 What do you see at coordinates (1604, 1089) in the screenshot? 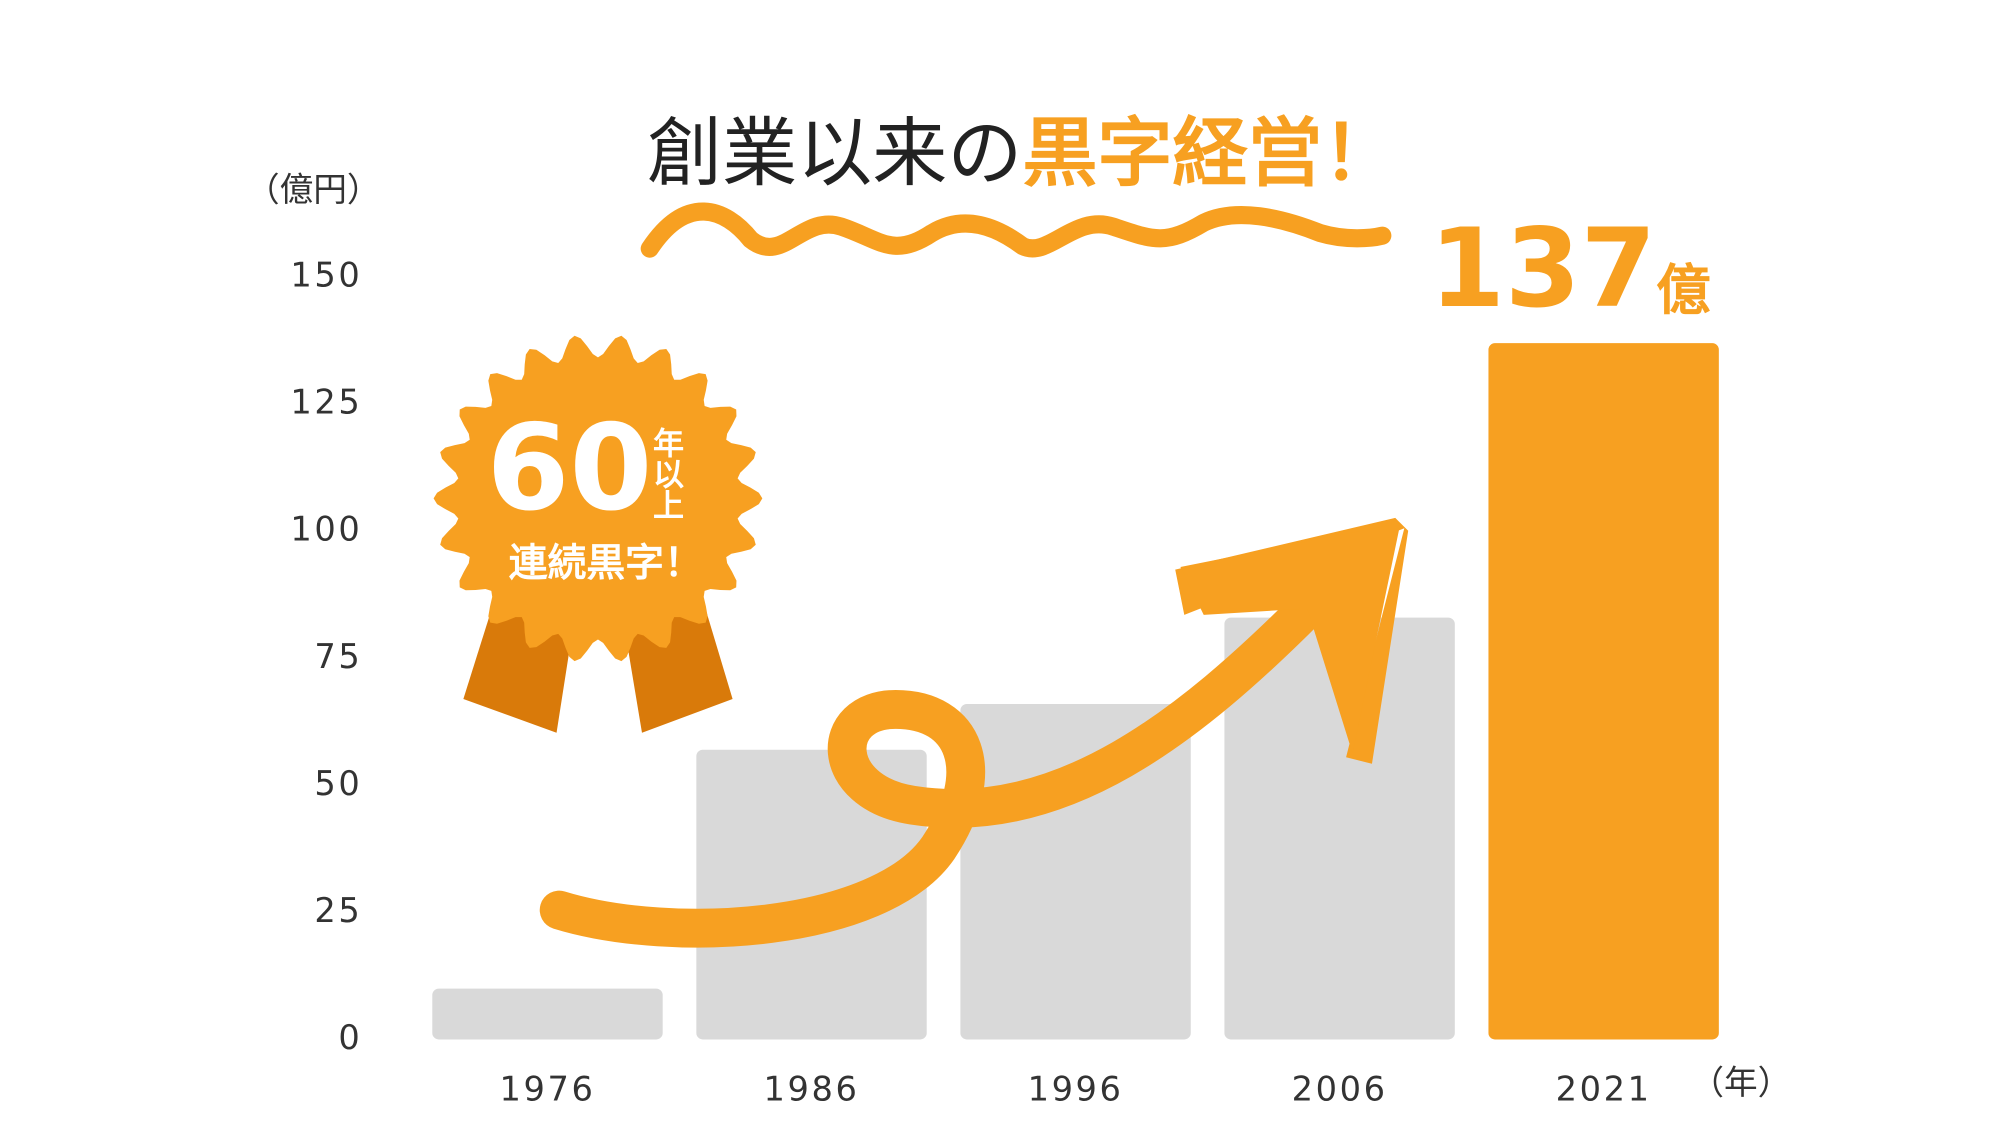
I see `x-tick-label: 2021` at bounding box center [1604, 1089].